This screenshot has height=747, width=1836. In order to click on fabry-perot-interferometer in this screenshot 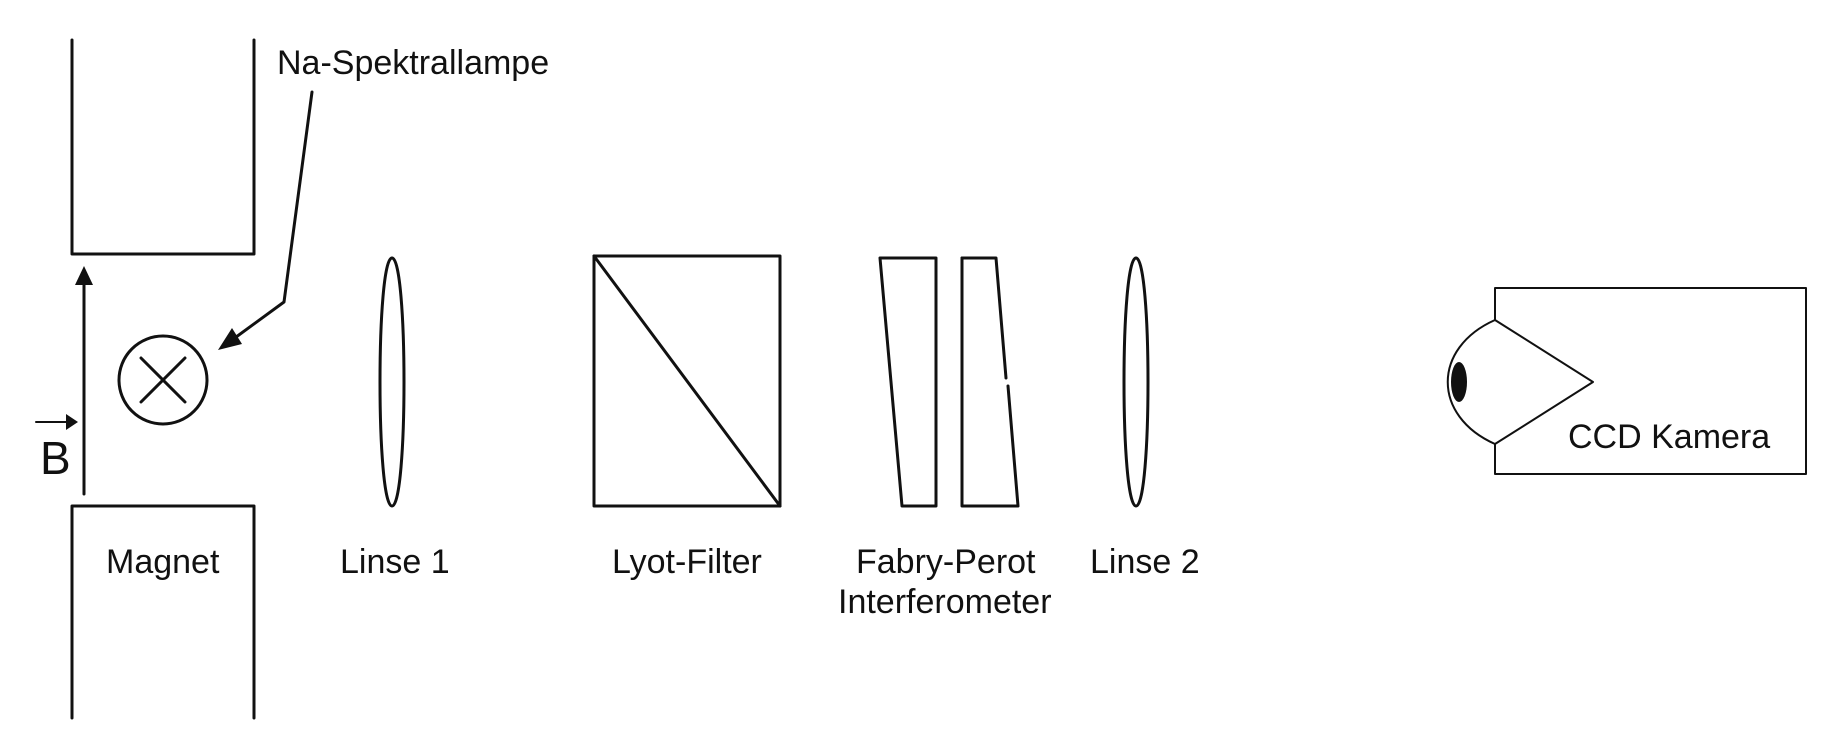, I will do `click(949, 382)`.